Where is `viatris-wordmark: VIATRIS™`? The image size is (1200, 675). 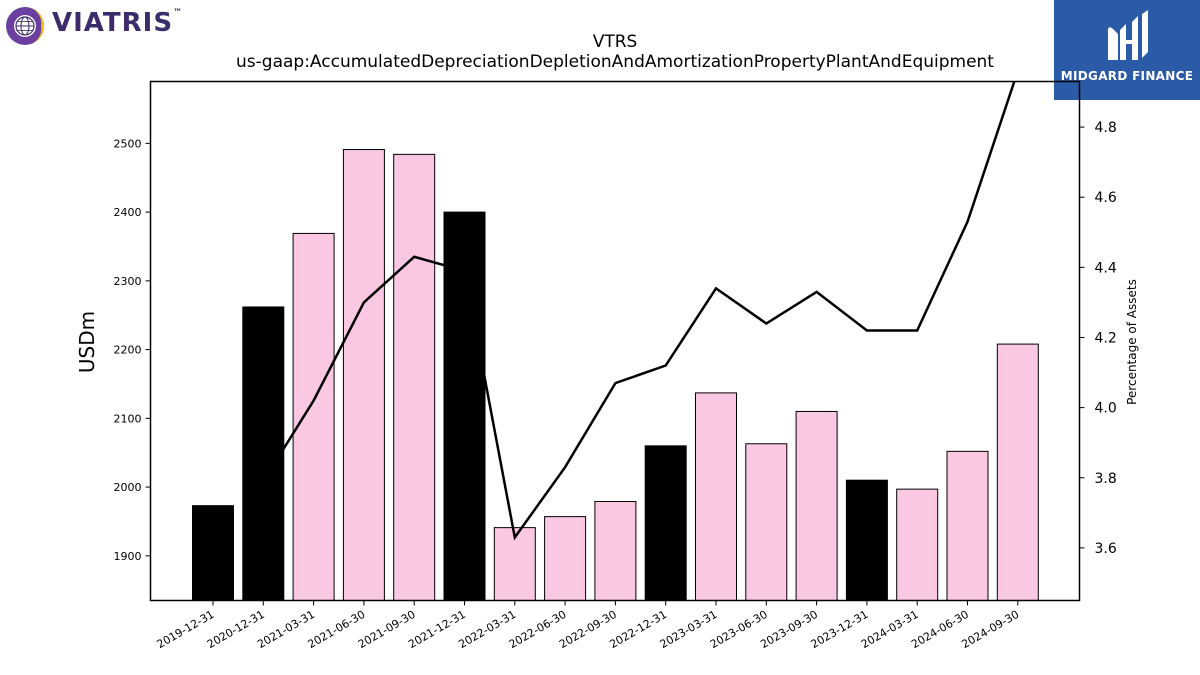 viatris-wordmark: VIATRIS™ is located at coordinates (118, 23).